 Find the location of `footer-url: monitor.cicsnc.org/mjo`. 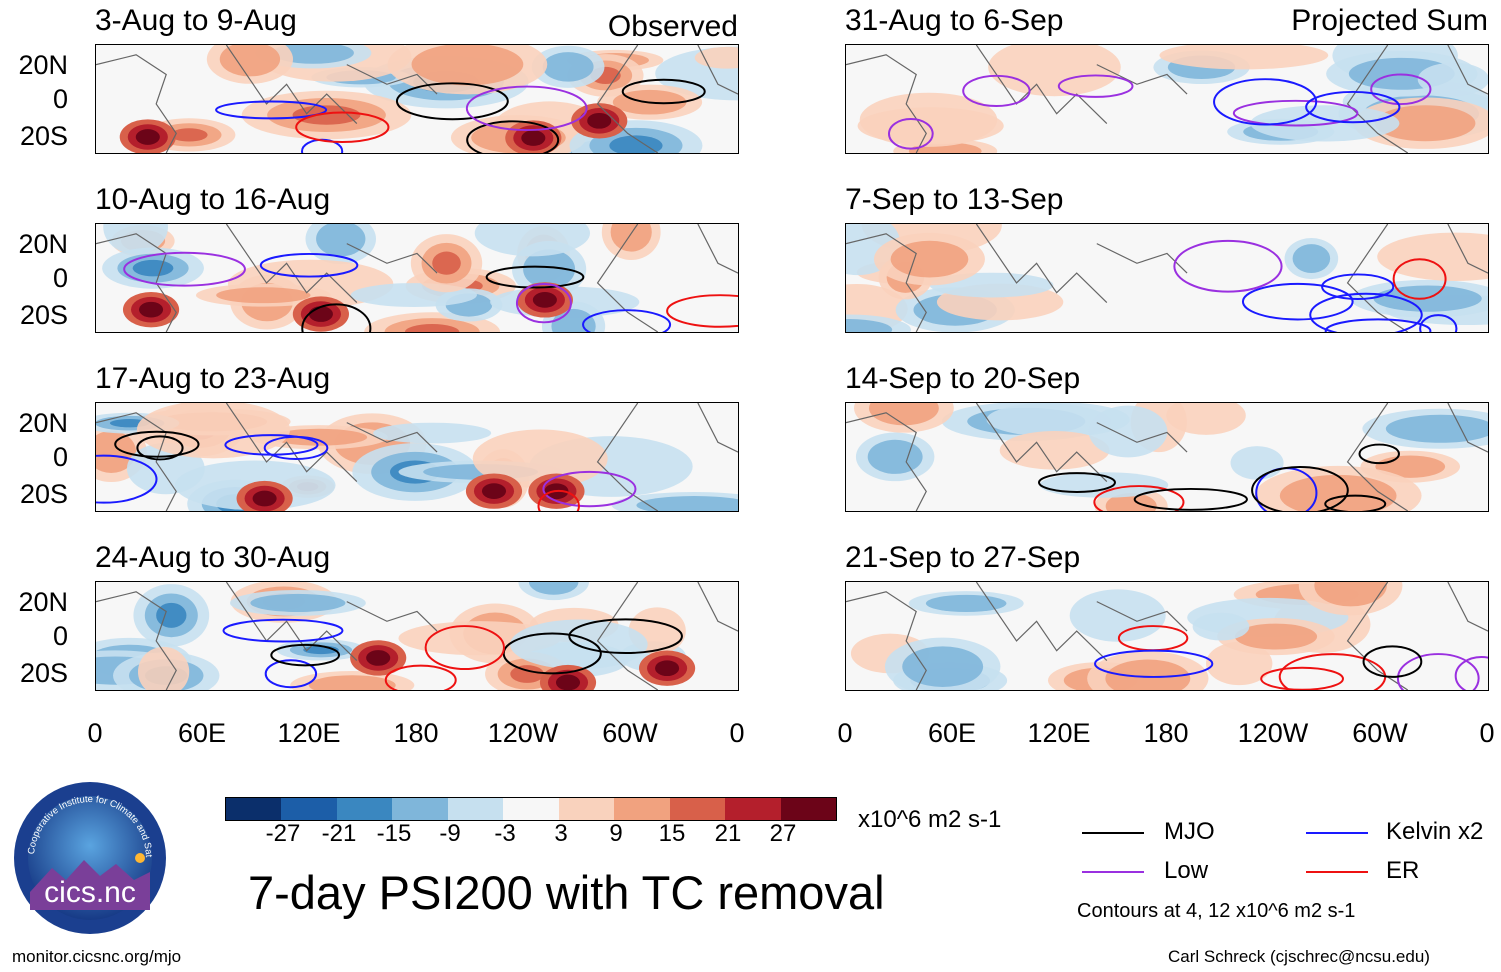

footer-url: monitor.cicsnc.org/mjo is located at coordinates (97, 956).